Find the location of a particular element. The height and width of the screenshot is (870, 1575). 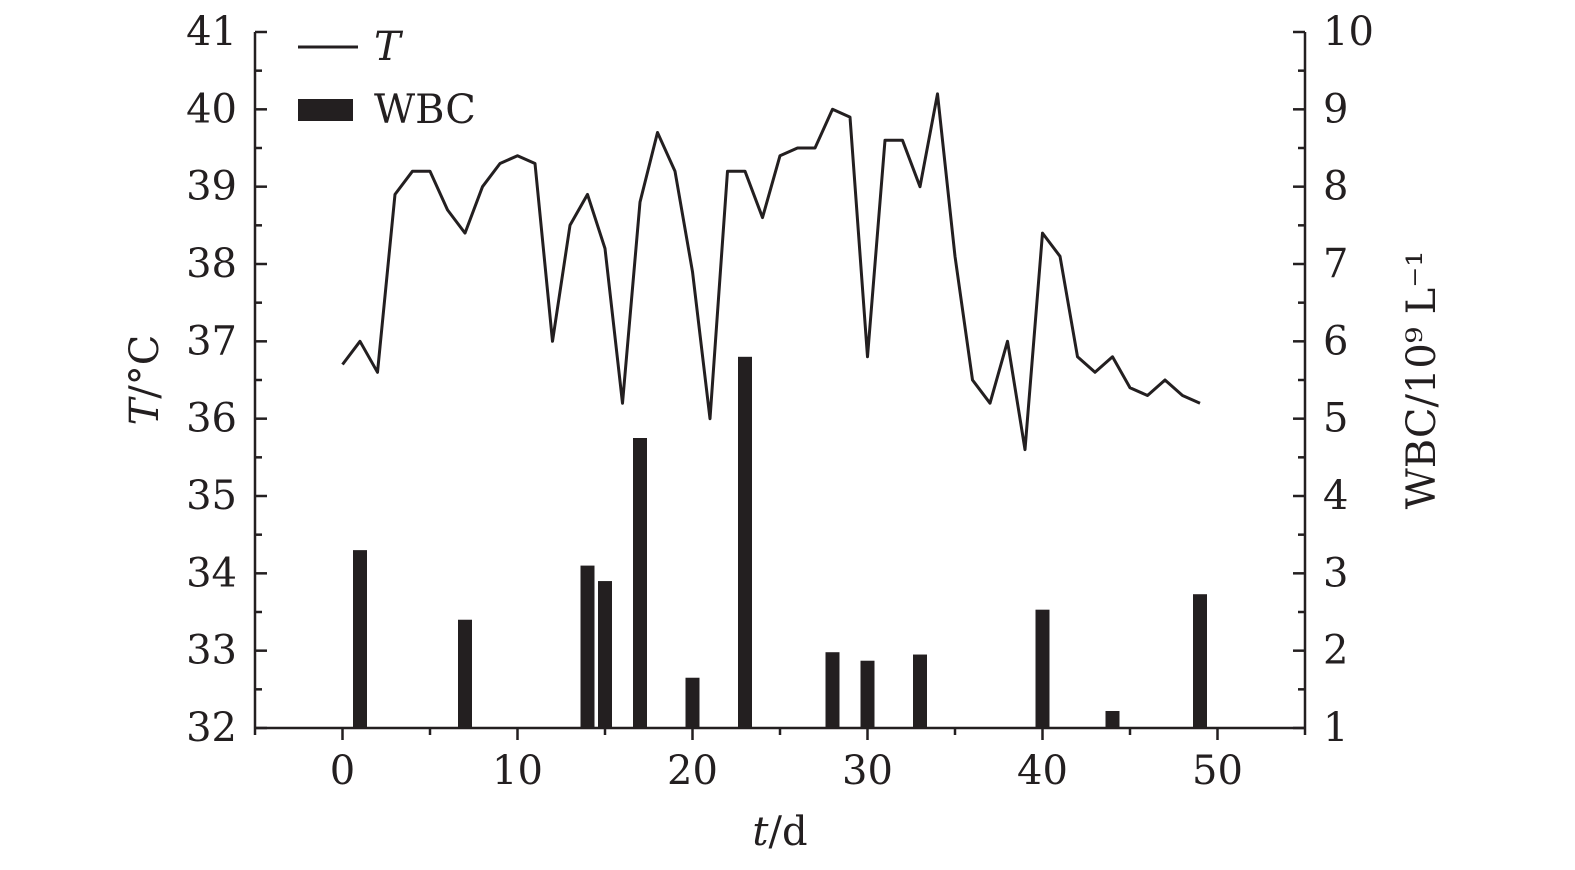

legend-bar-swatch is located at coordinates (325, 110).